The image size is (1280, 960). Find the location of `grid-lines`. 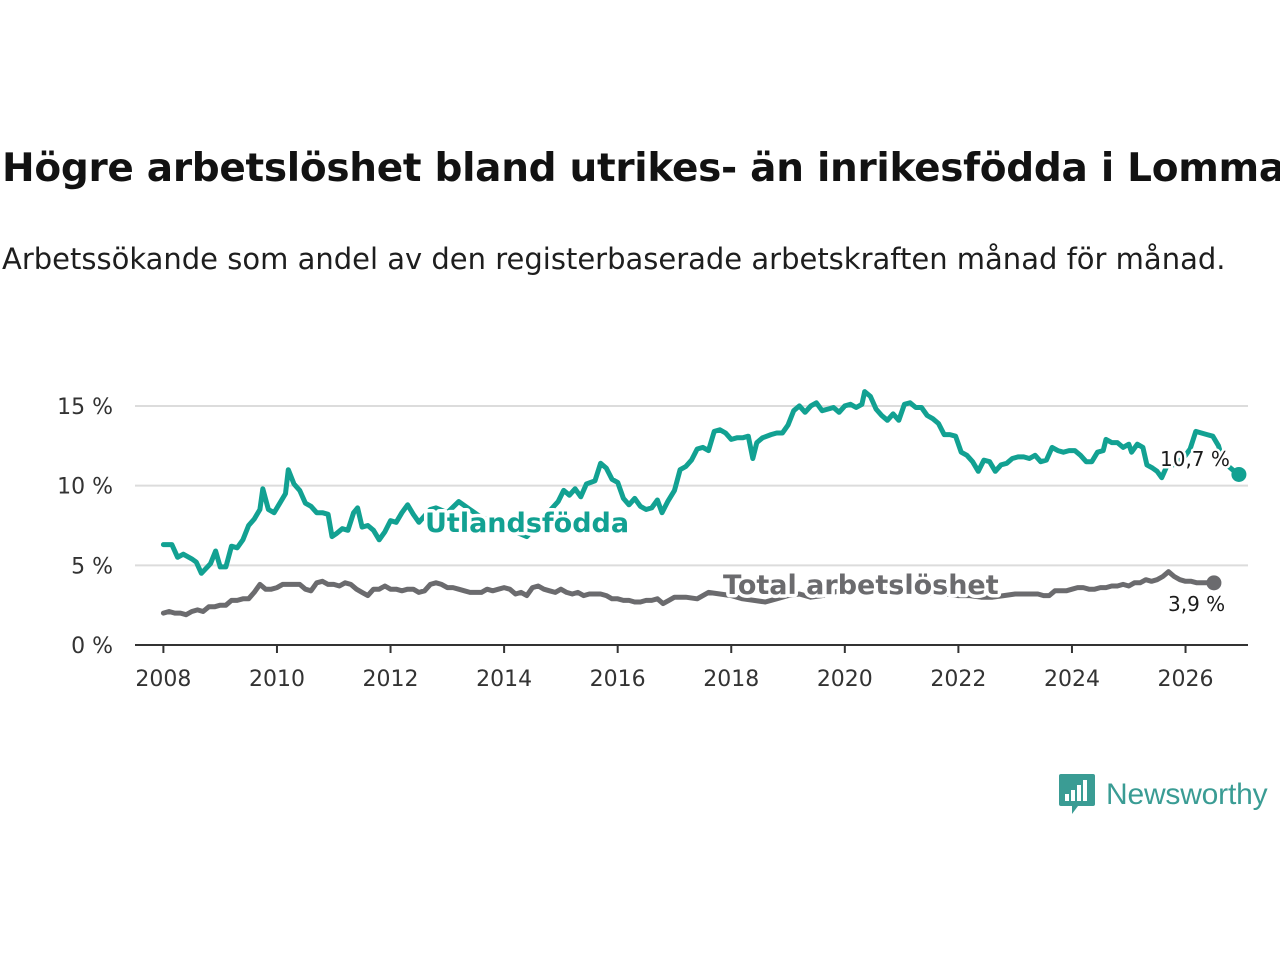

grid-lines is located at coordinates (691, 485).